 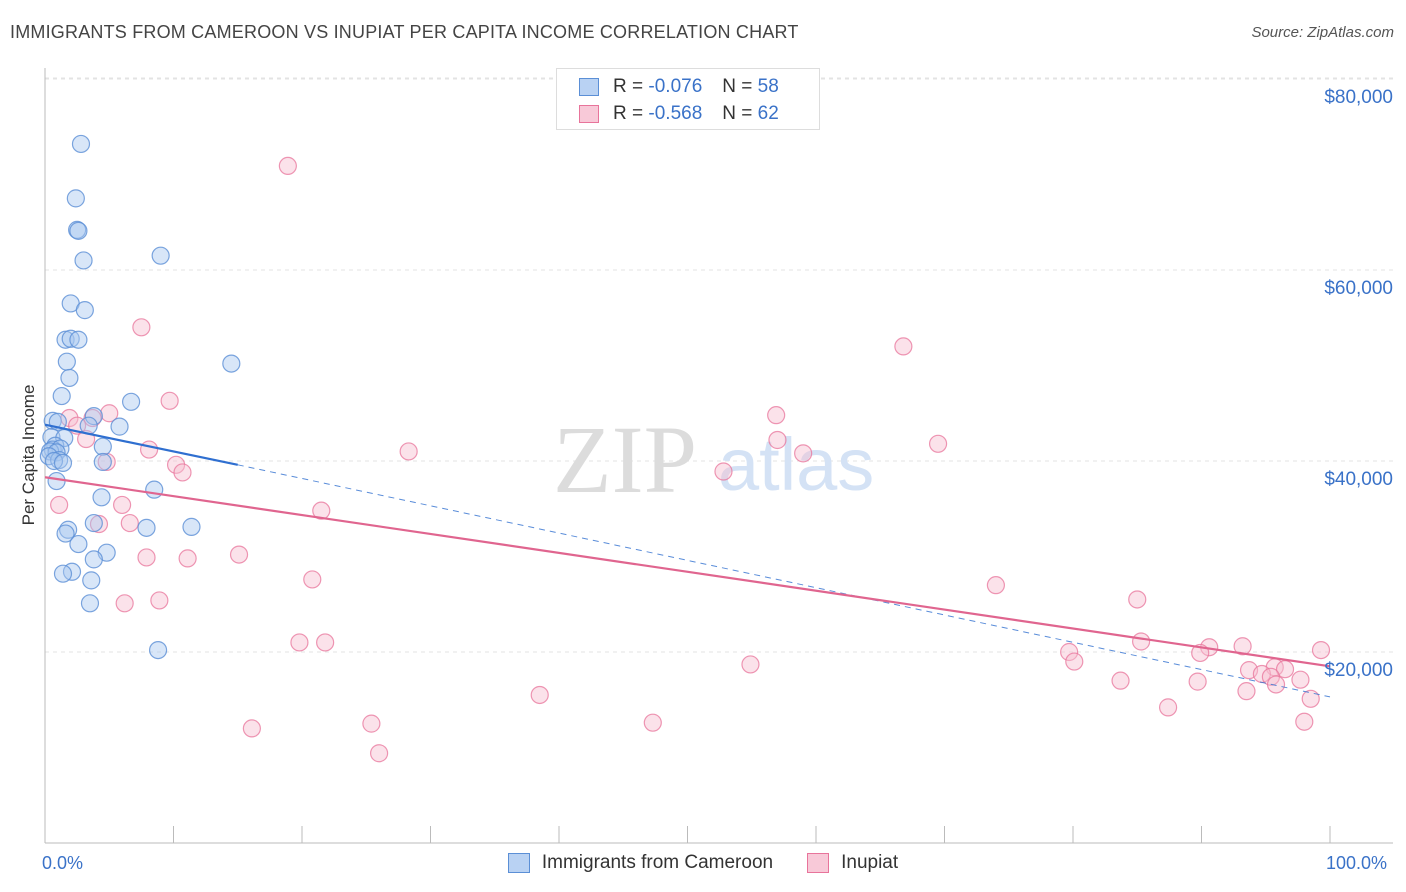 I want to click on legend-n-value: 62, so click(x=768, y=113).